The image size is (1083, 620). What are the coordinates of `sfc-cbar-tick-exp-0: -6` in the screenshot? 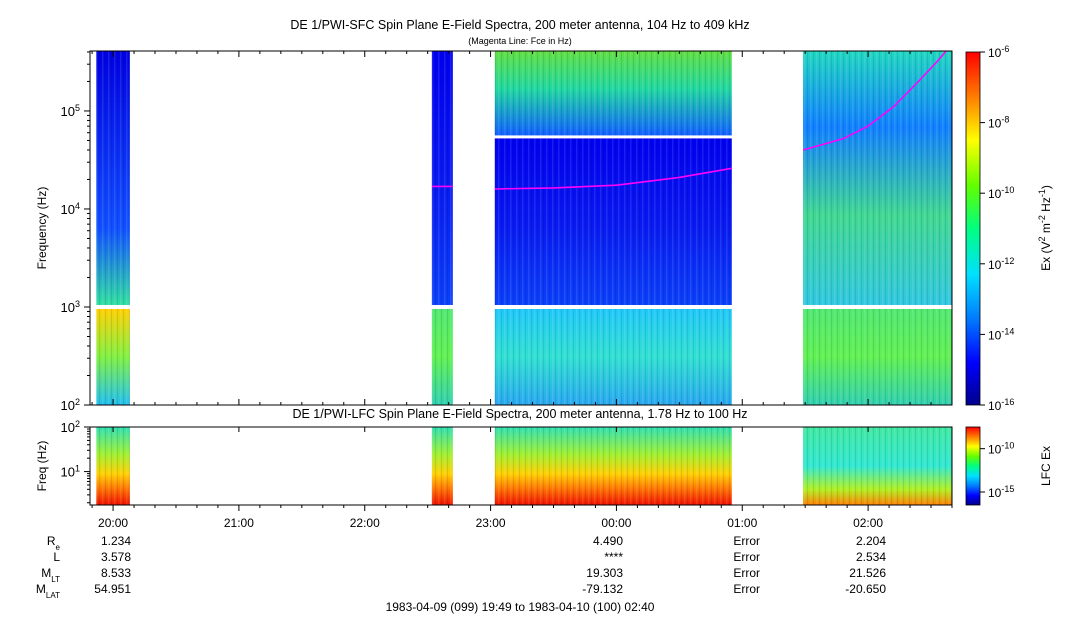 It's located at (1005, 49).